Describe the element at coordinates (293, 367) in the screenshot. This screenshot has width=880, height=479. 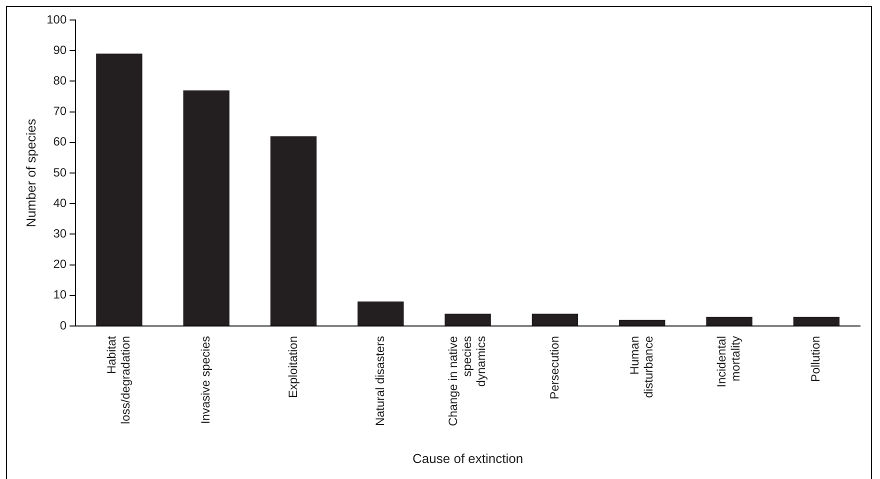
I see `x-tick-label: Exploitation` at that location.